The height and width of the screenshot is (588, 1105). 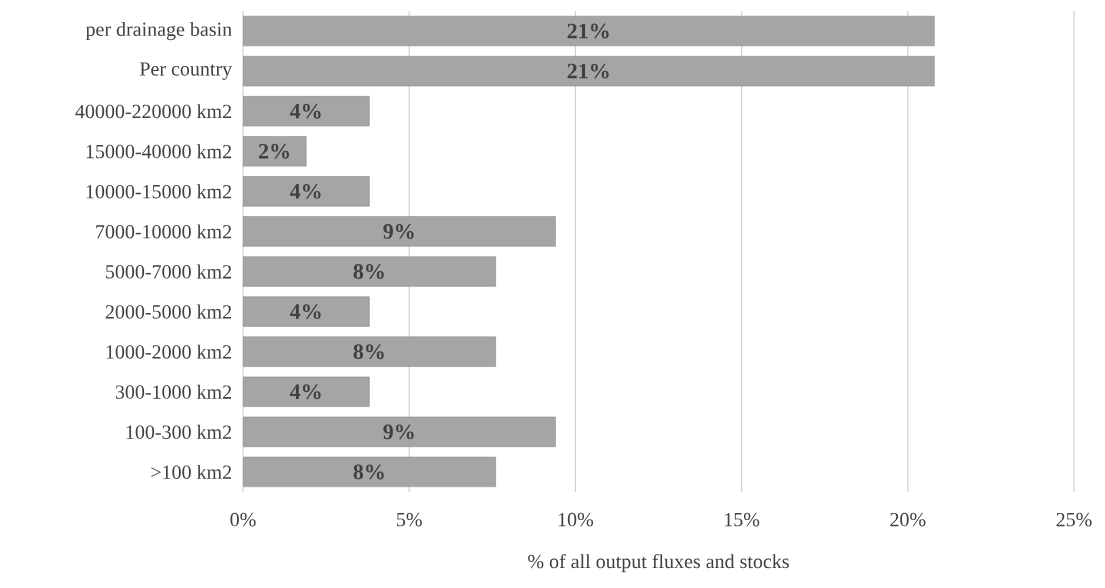 What do you see at coordinates (179, 431) in the screenshot?
I see `y-tick-label: 100-300 km2` at bounding box center [179, 431].